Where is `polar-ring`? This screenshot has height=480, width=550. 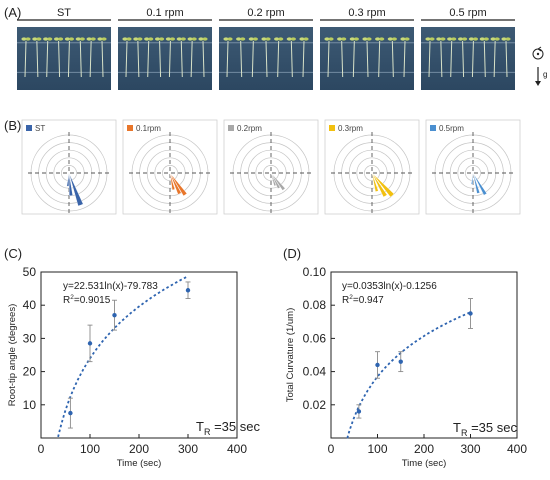 polar-ring is located at coordinates (170, 173).